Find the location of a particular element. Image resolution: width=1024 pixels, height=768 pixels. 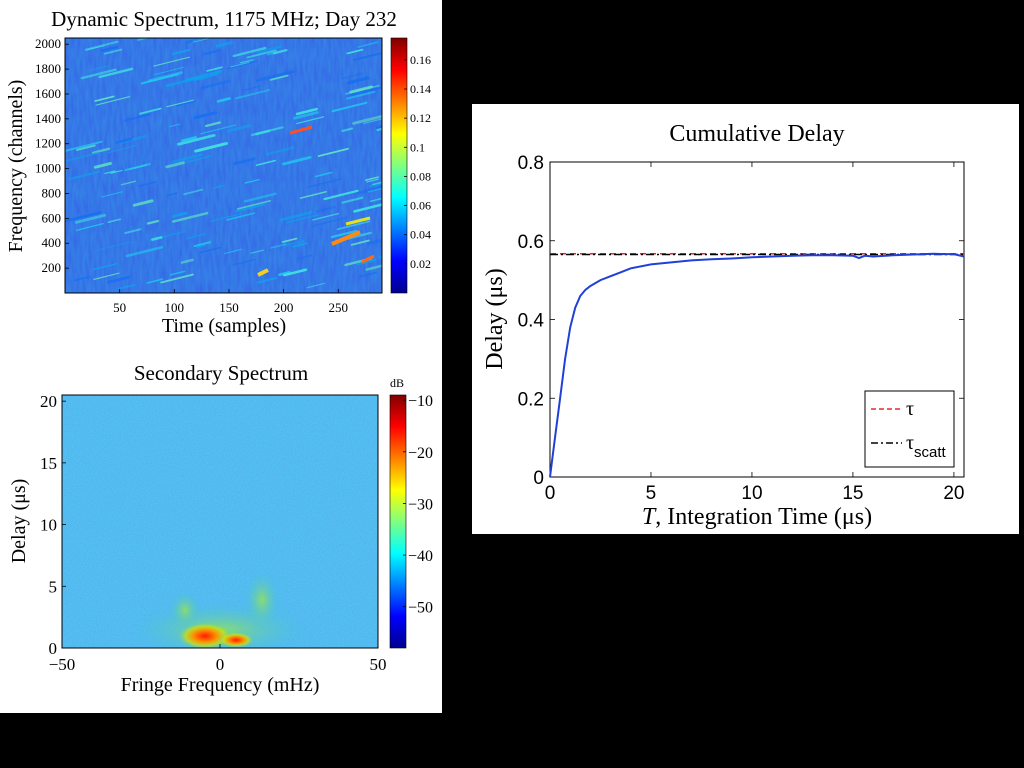

dynamic-y-tick-label: 1600 is located at coordinates (48, 93).